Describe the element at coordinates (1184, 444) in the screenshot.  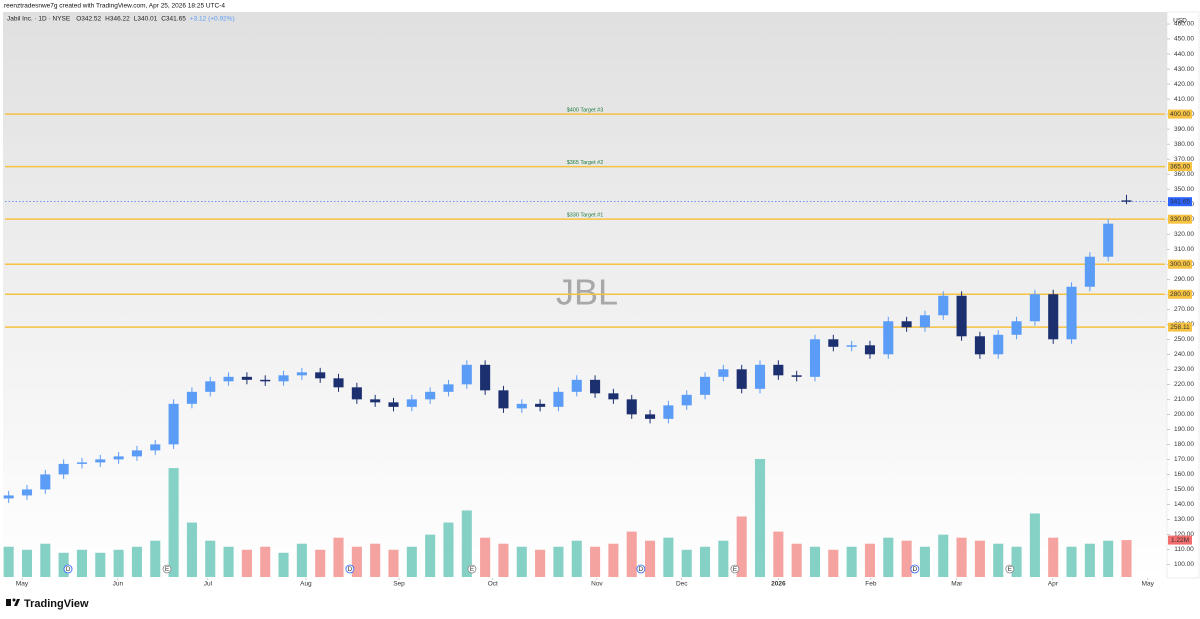
I see `y-tick-label: 180.00` at that location.